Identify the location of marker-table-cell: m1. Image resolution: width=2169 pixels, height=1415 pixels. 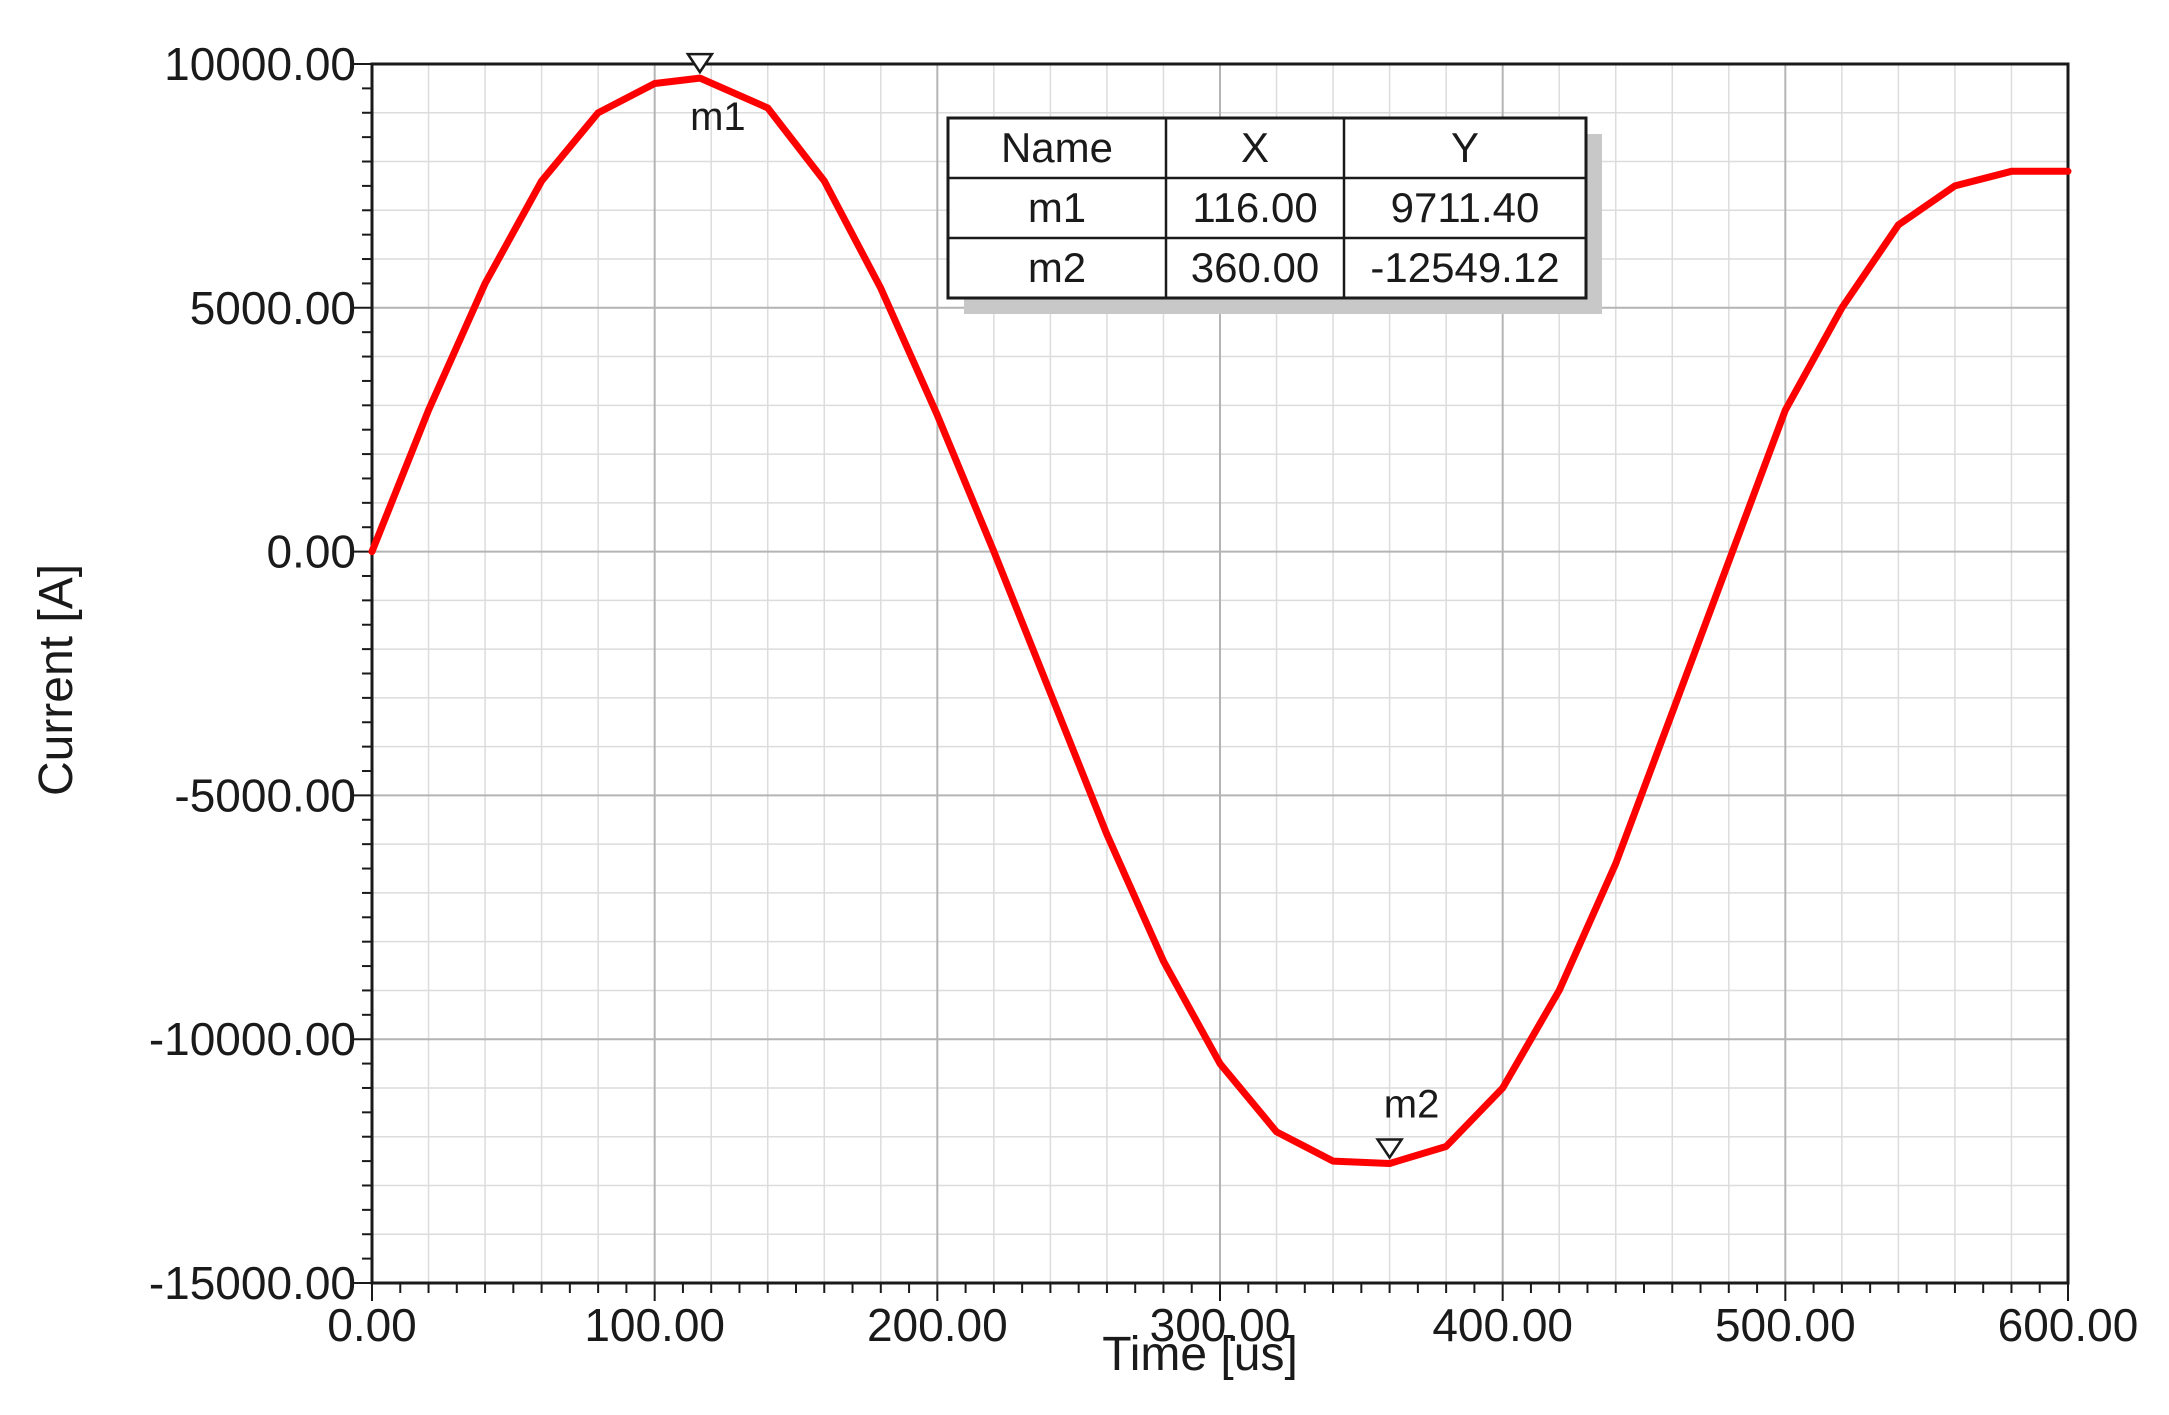
(1057, 207).